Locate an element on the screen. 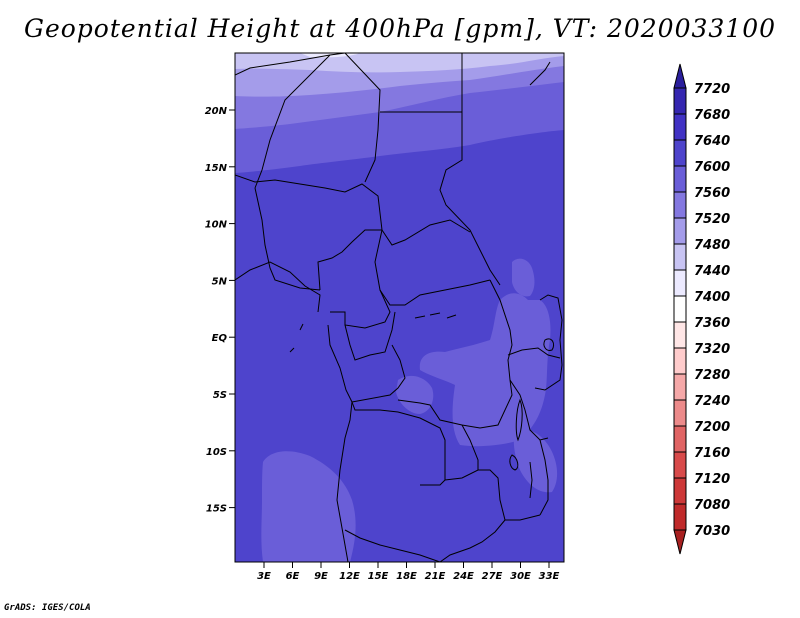  colorbar-label: 7400 is located at coordinates (712, 297).